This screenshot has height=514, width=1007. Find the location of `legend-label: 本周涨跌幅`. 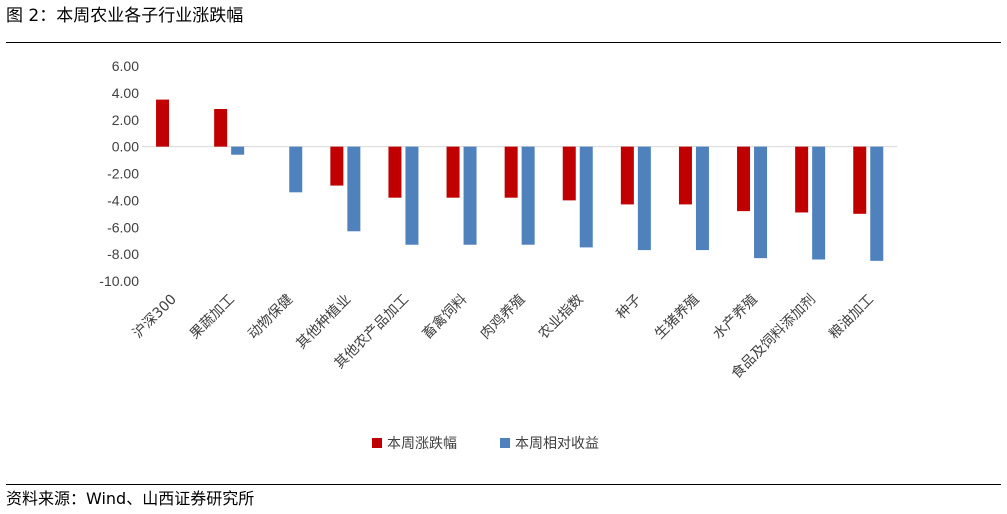

legend-label: 本周涨跌幅 is located at coordinates (422, 444).